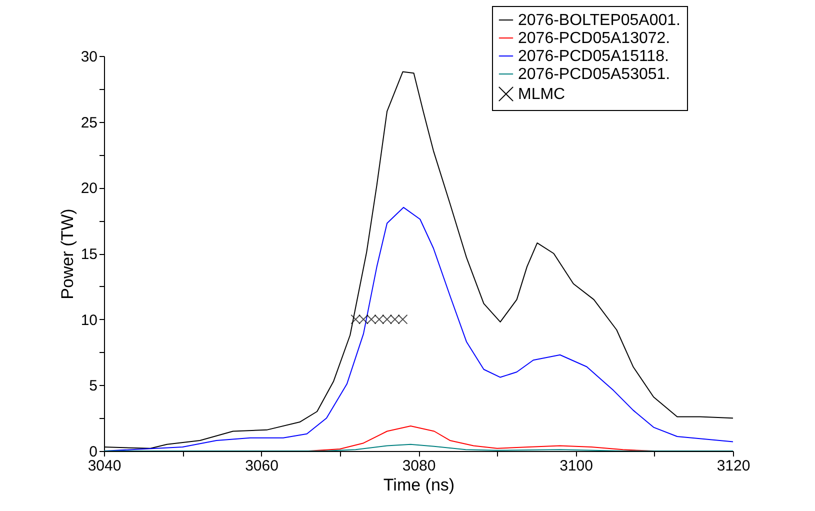 The height and width of the screenshot is (511, 815). I want to click on y-tick-label: 20, so click(89, 189).